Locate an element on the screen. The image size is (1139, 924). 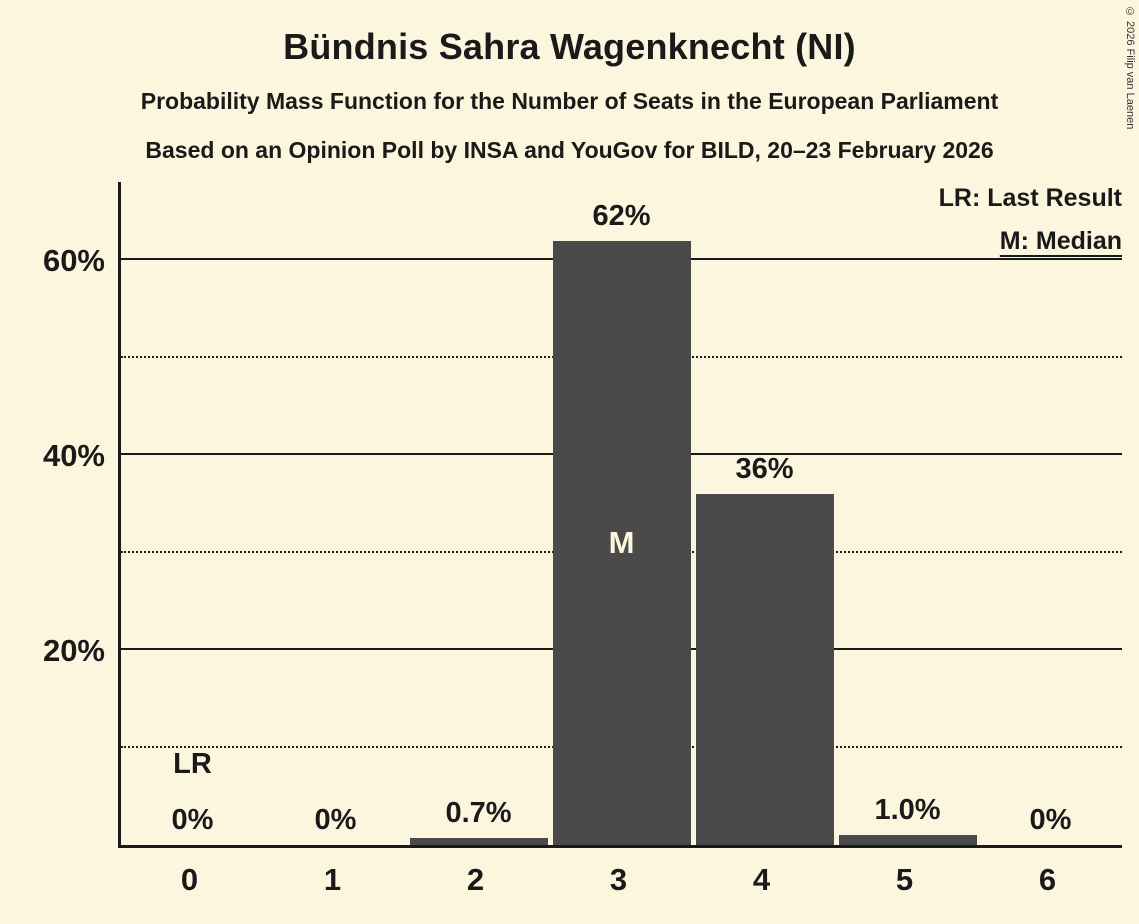
chart-title: Bündnis Sahra Wagenknecht (NI) is located at coordinates (569, 46).